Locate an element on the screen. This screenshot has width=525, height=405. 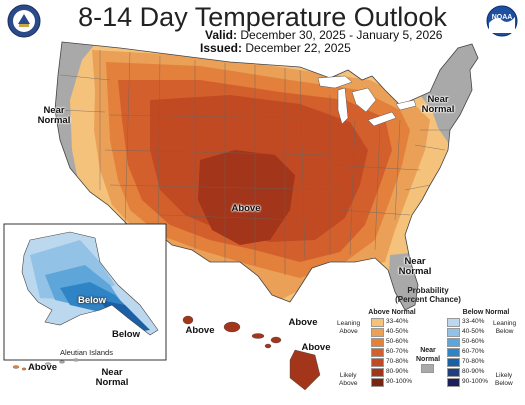
legend-below-bin-0: 33-40% is located at coordinates (482, 322).